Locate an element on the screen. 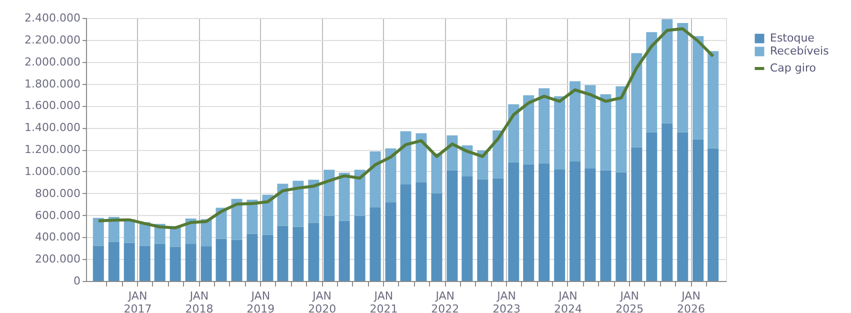  y-tick-label: 1.600.000 is located at coordinates (52, 105).